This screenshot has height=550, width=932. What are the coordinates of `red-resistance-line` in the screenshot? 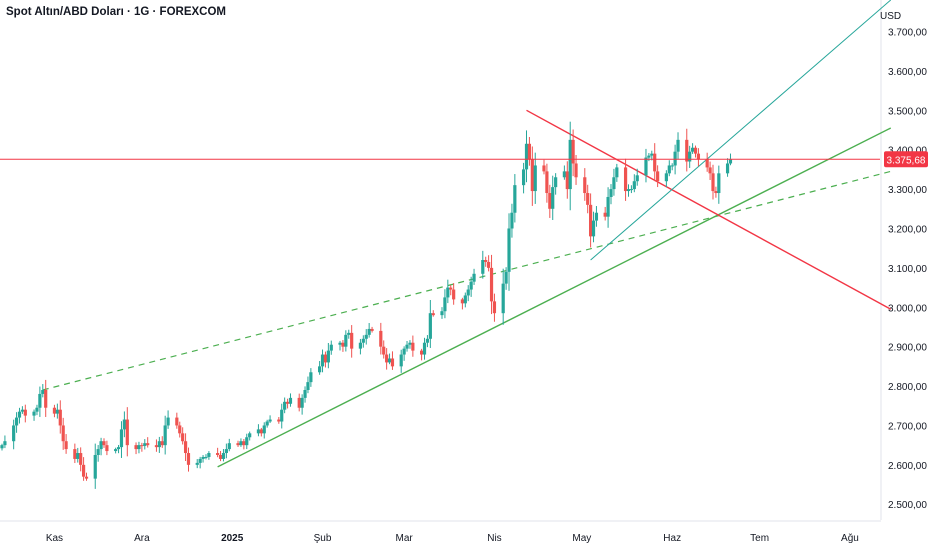 It's located at (709, 209).